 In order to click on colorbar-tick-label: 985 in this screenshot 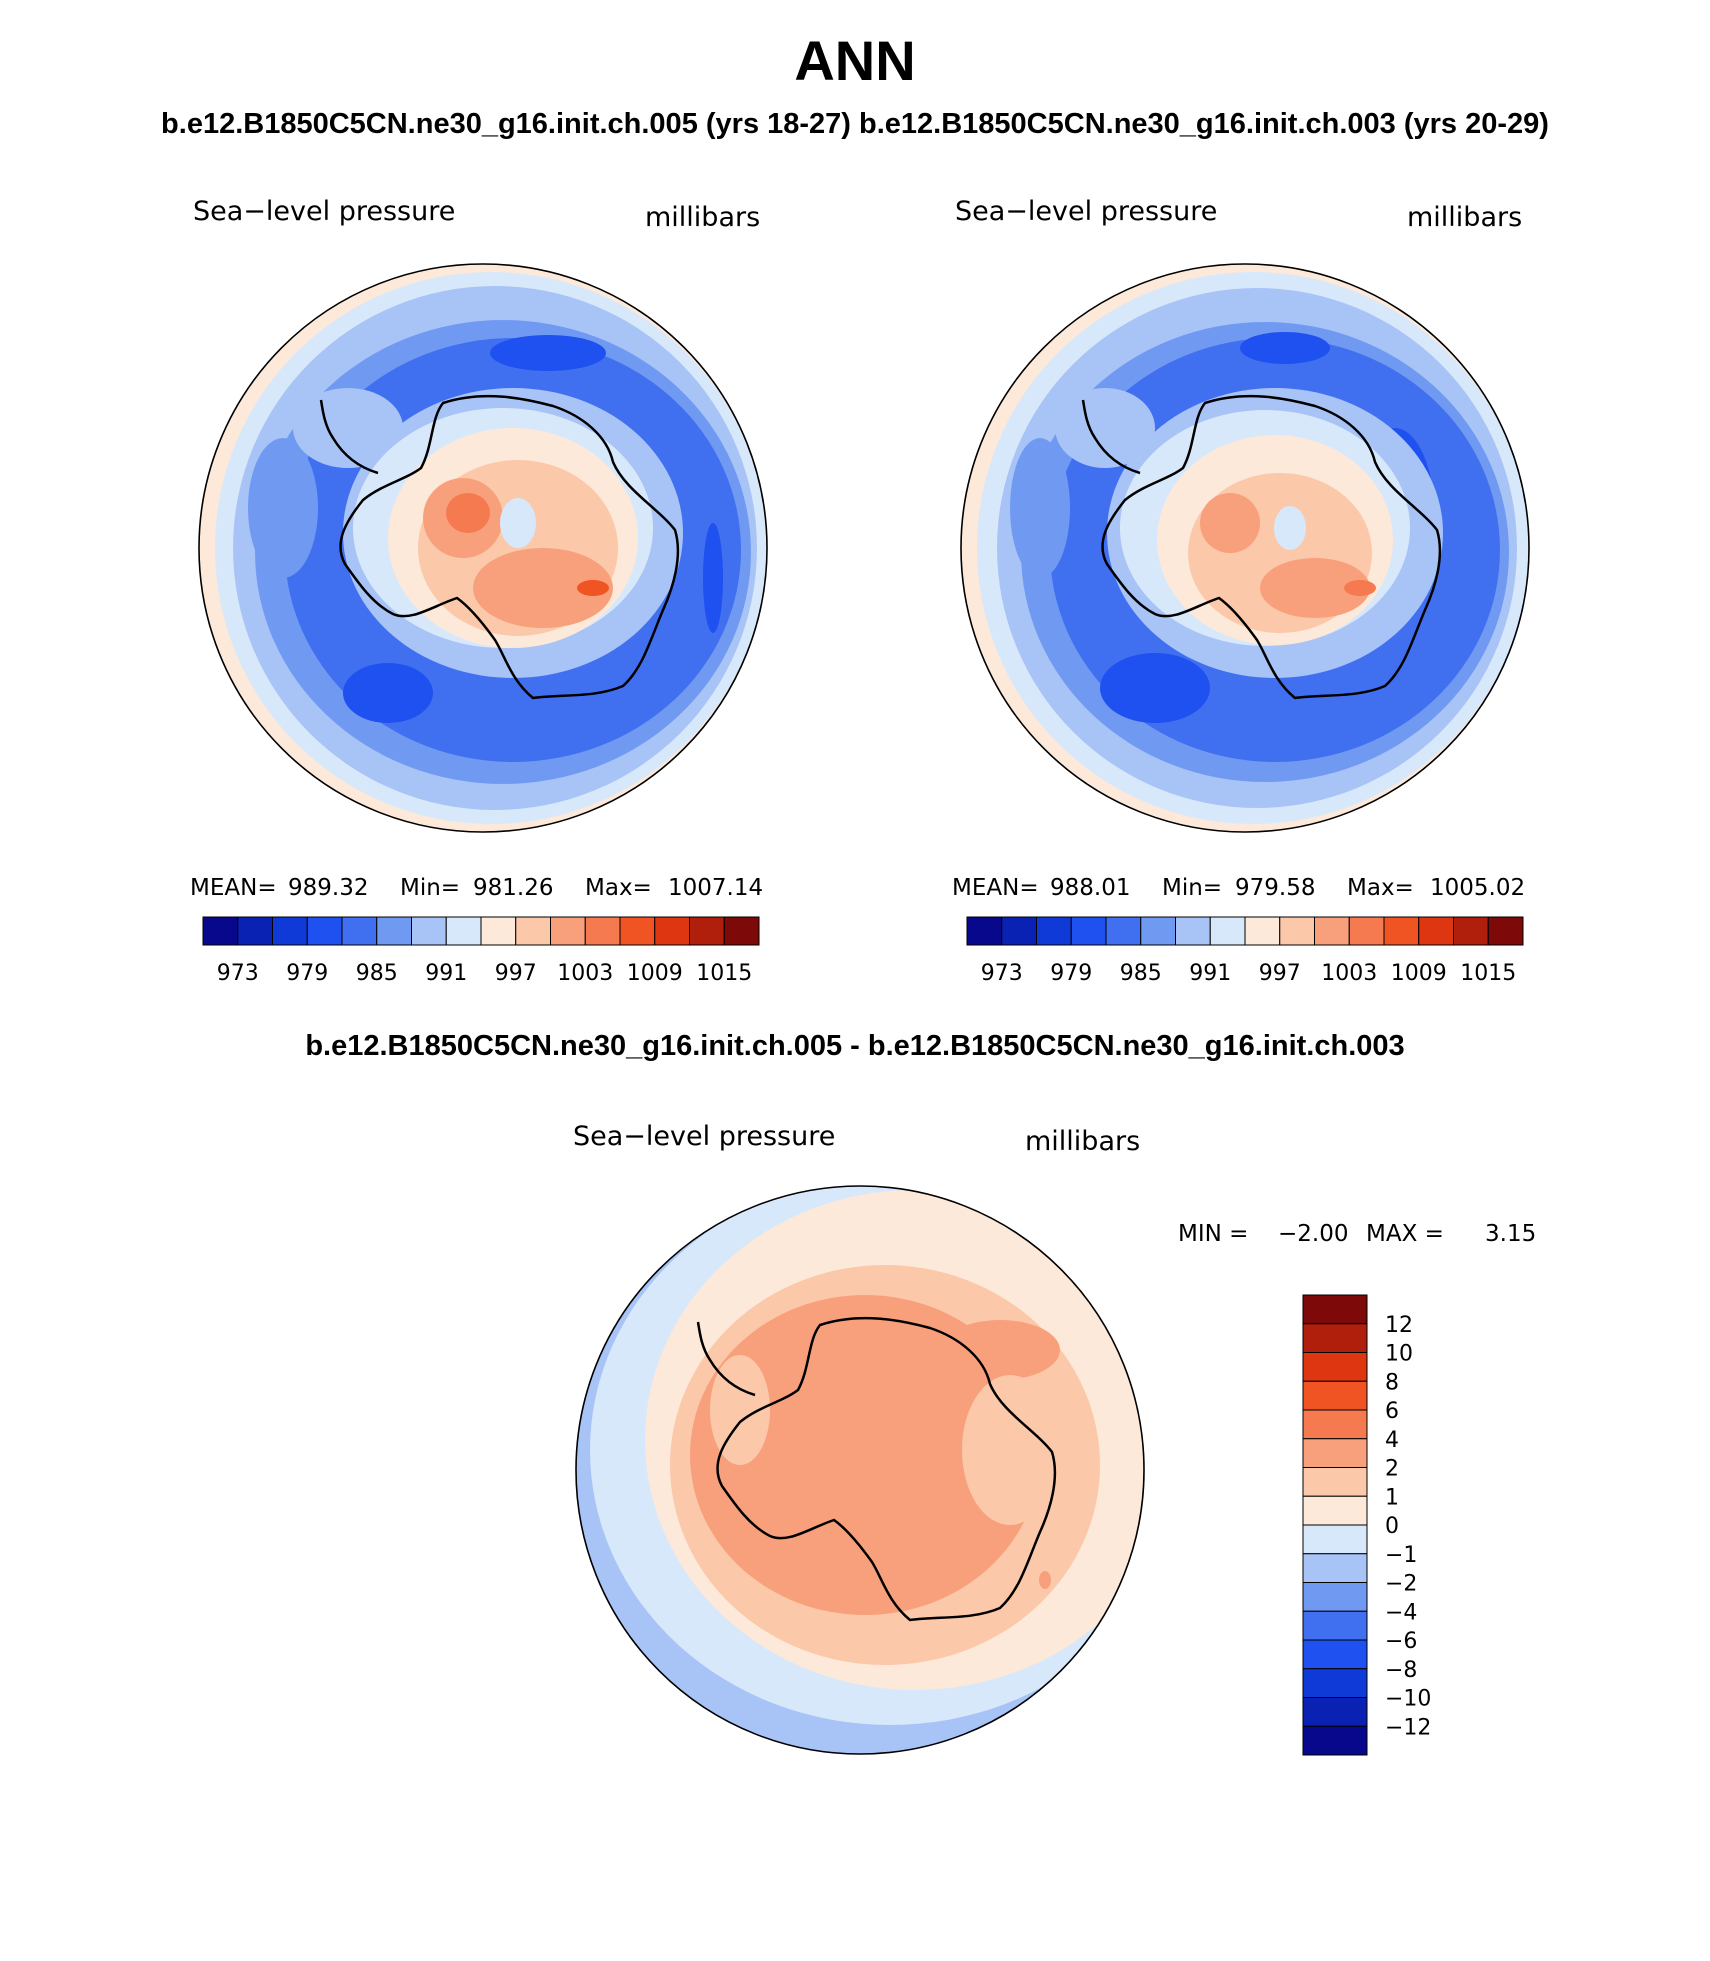, I will do `click(377, 973)`.